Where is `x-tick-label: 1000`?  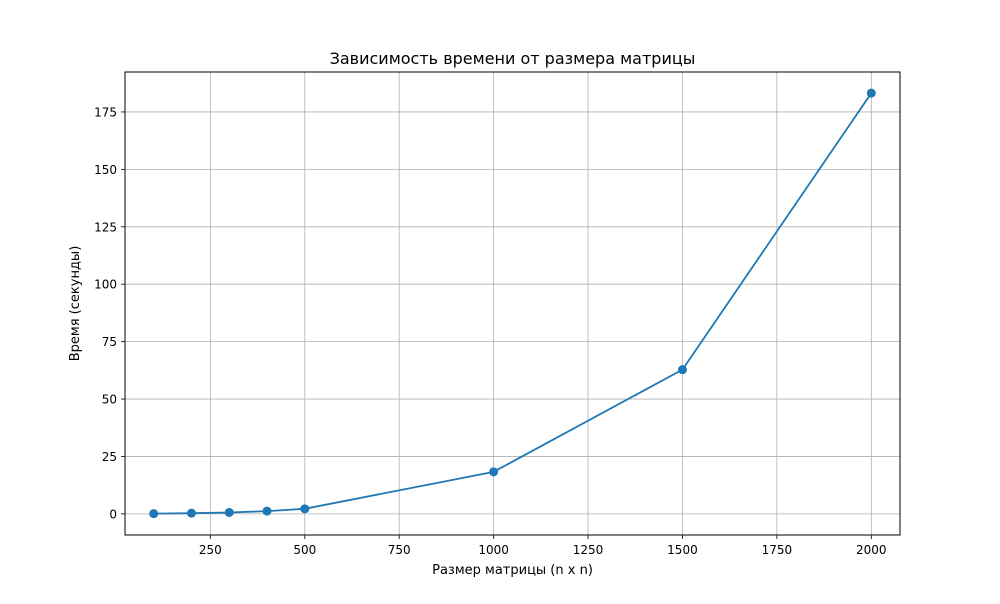 x-tick-label: 1000 is located at coordinates (493, 550).